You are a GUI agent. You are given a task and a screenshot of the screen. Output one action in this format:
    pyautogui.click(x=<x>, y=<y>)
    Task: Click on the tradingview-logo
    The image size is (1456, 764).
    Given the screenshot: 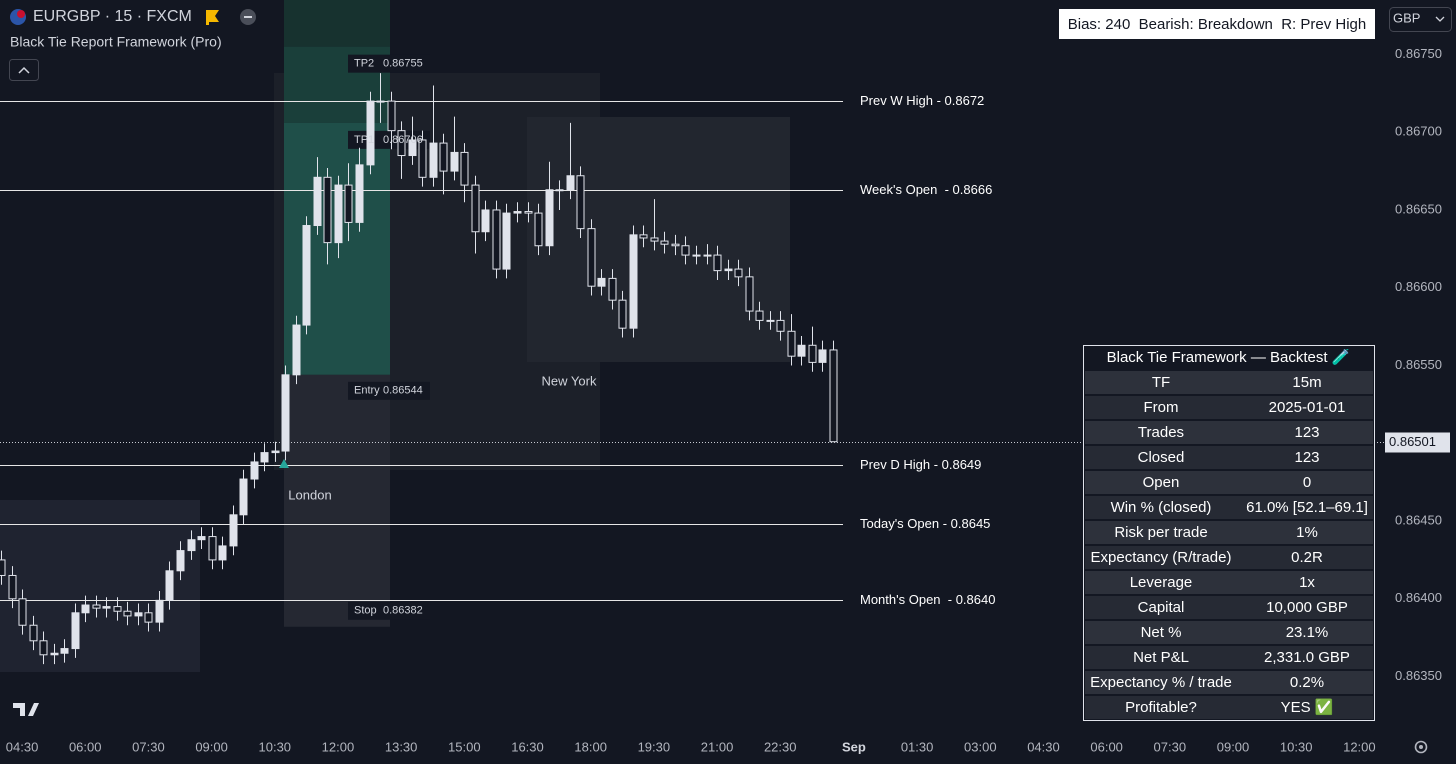 What is the action you would take?
    pyautogui.click(x=26, y=709)
    